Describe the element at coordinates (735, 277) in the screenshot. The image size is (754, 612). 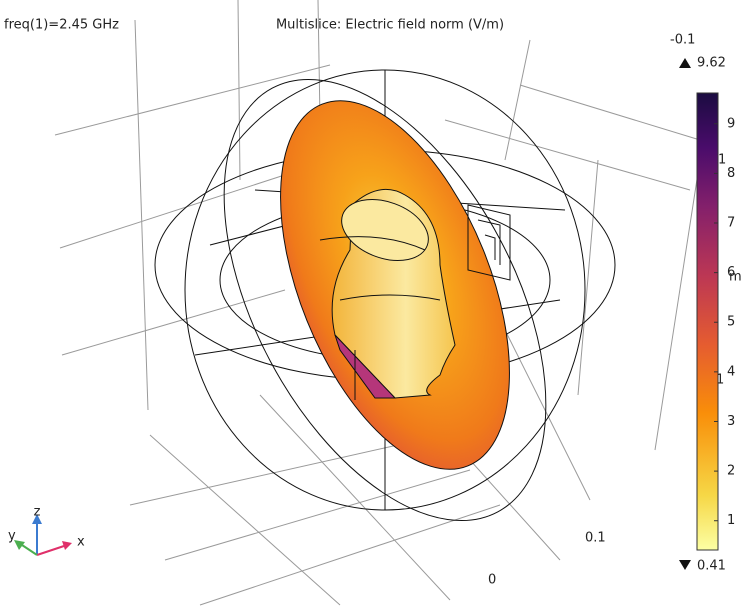
I see `scene-label: m` at that location.